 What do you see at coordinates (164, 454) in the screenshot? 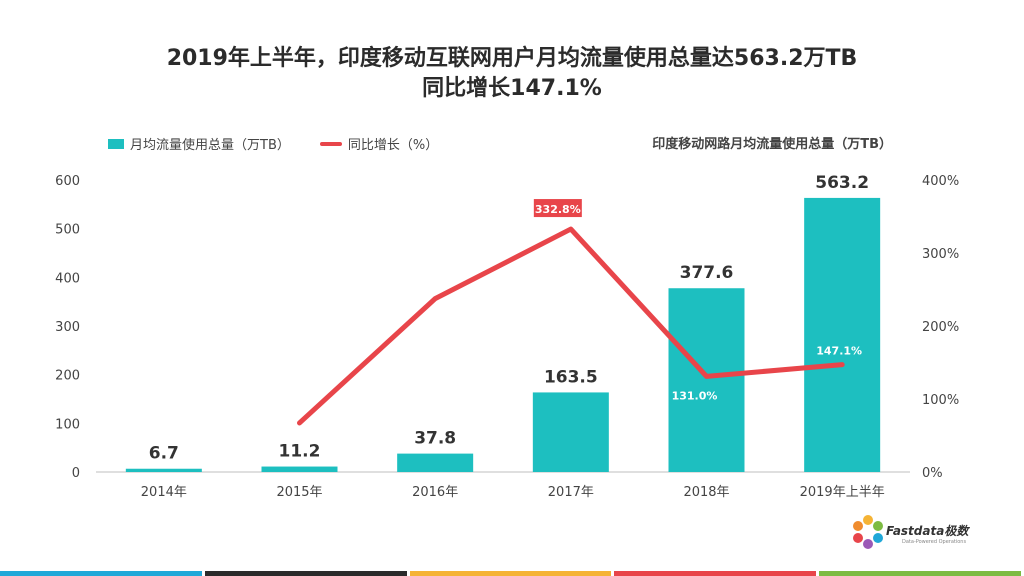
I see `bar-value-label: 6.7` at bounding box center [164, 454].